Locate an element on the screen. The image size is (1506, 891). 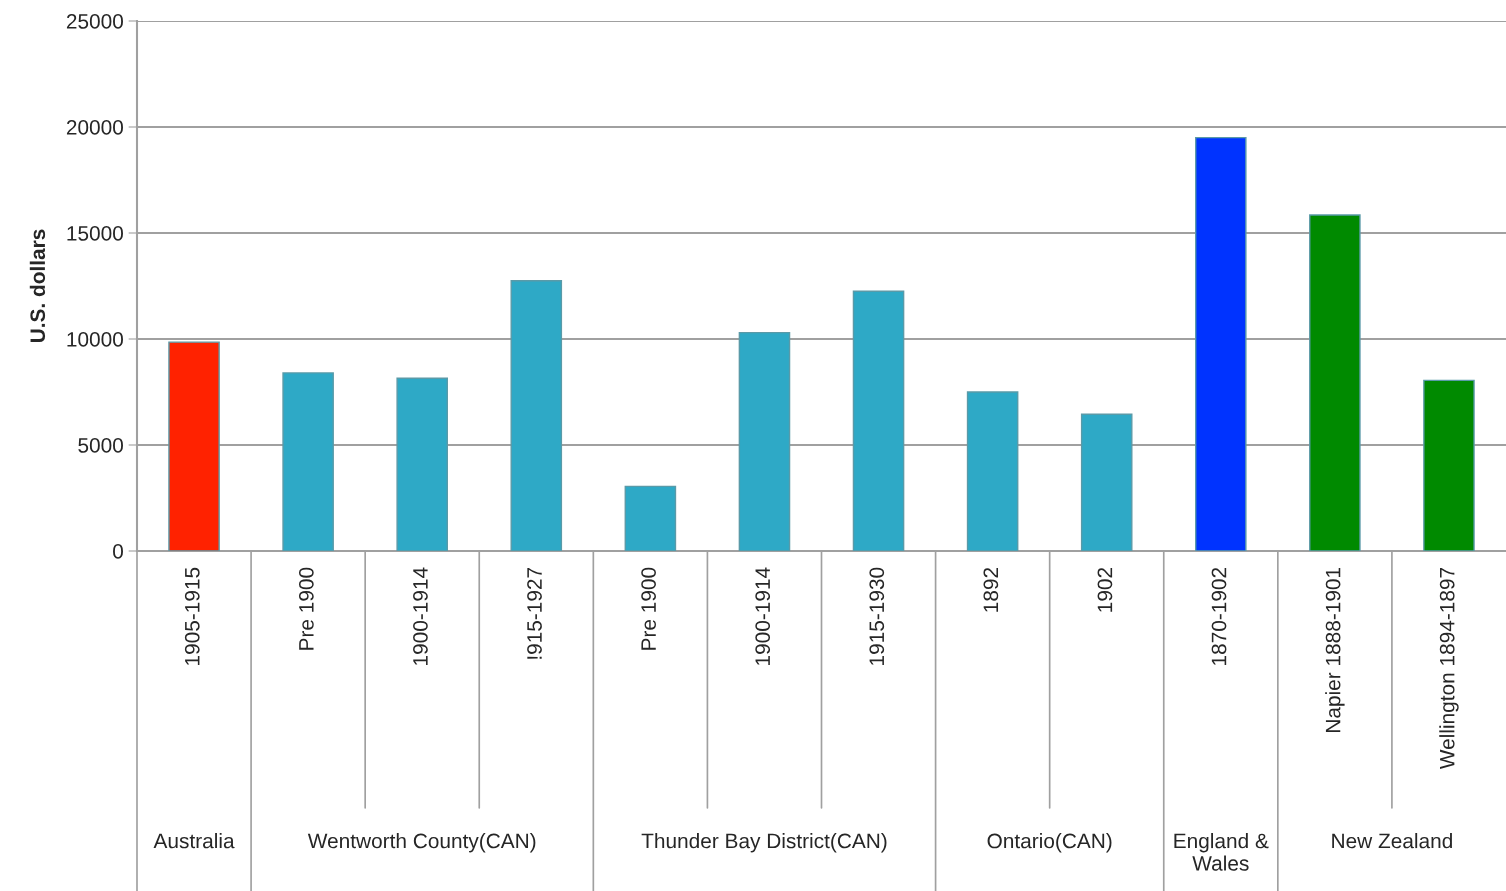
y-tick-label: 5000 is located at coordinates (100, 445).